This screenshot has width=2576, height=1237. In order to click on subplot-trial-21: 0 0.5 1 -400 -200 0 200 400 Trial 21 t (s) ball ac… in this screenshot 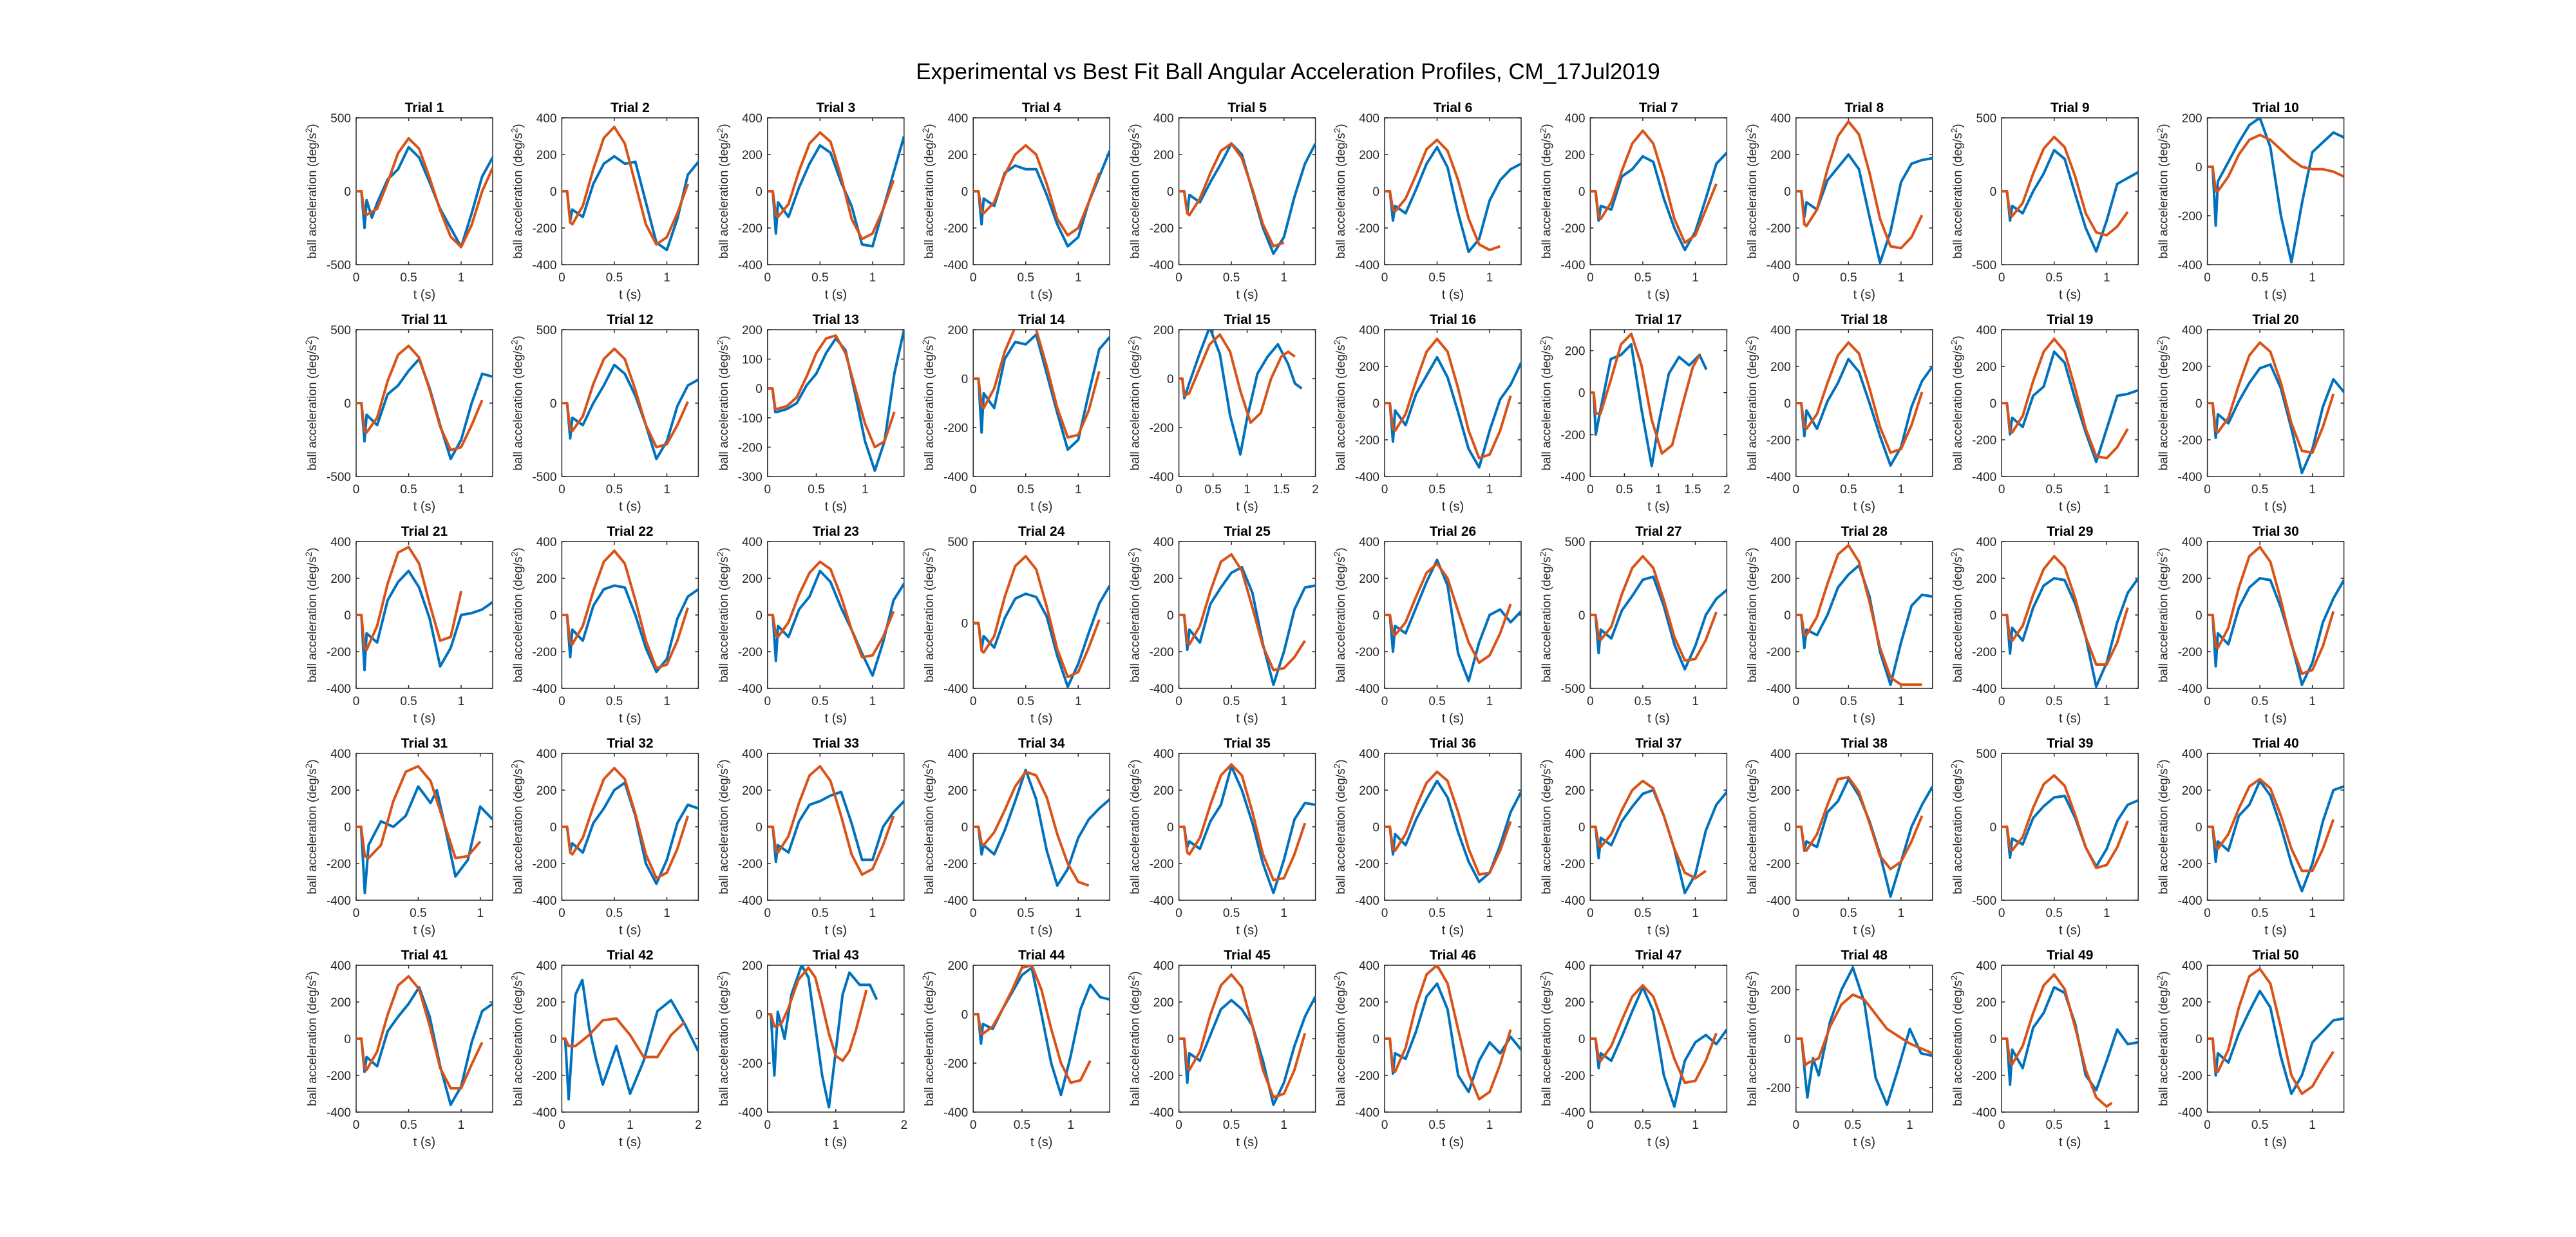, I will do `click(398, 625)`.